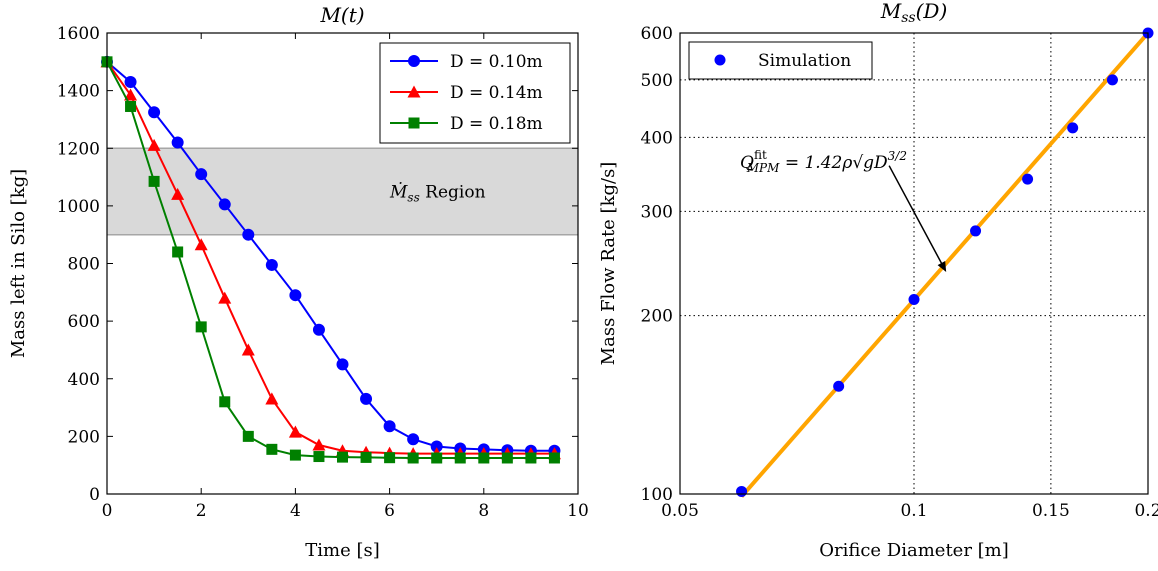 This screenshot has width=1158, height=571. Describe the element at coordinates (657, 495) in the screenshot. I see `right-y-tick-label: 100` at that location.